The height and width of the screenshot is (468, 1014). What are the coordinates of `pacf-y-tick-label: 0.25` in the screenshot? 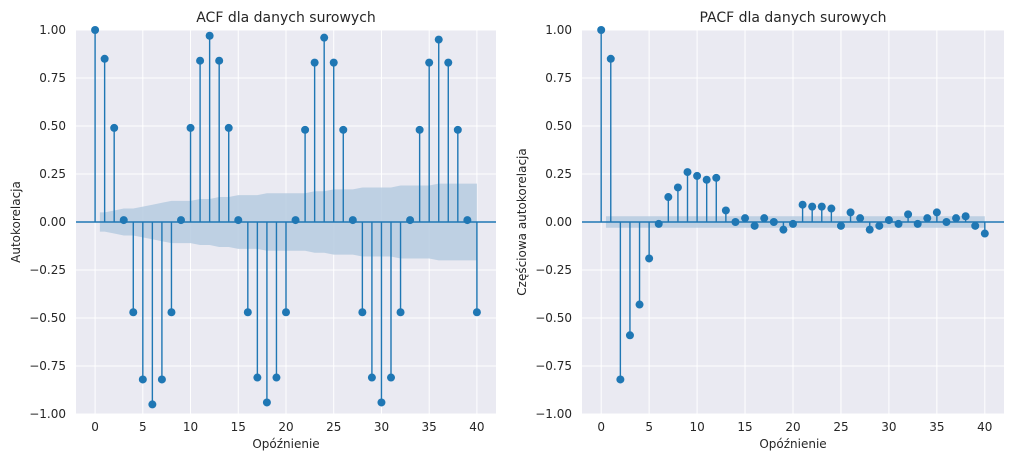 It's located at (558, 174).